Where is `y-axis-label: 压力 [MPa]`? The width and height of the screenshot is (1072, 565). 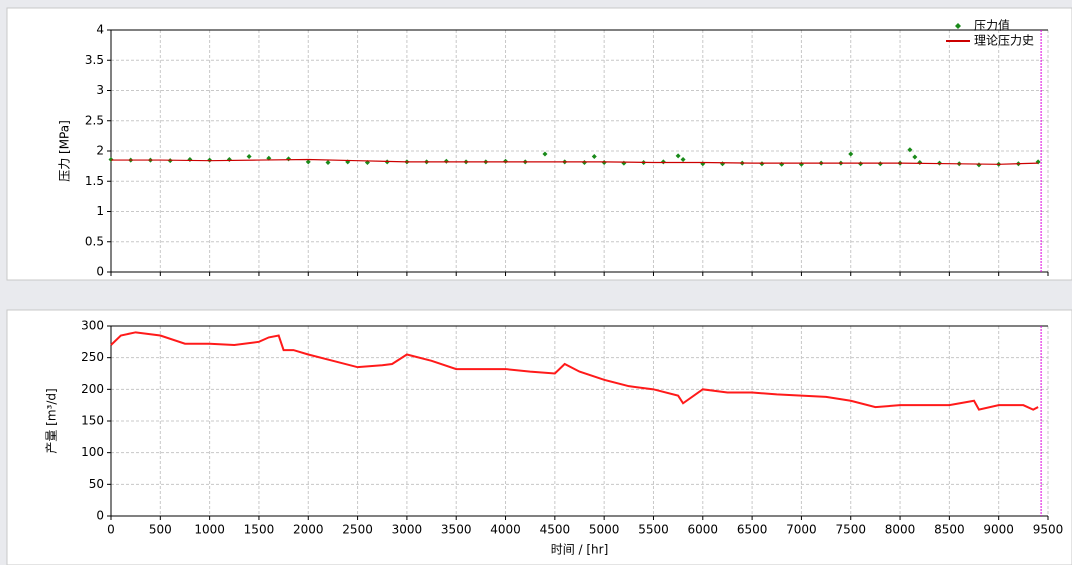
y-axis-label: 压力 [MPa] is located at coordinates (65, 151).